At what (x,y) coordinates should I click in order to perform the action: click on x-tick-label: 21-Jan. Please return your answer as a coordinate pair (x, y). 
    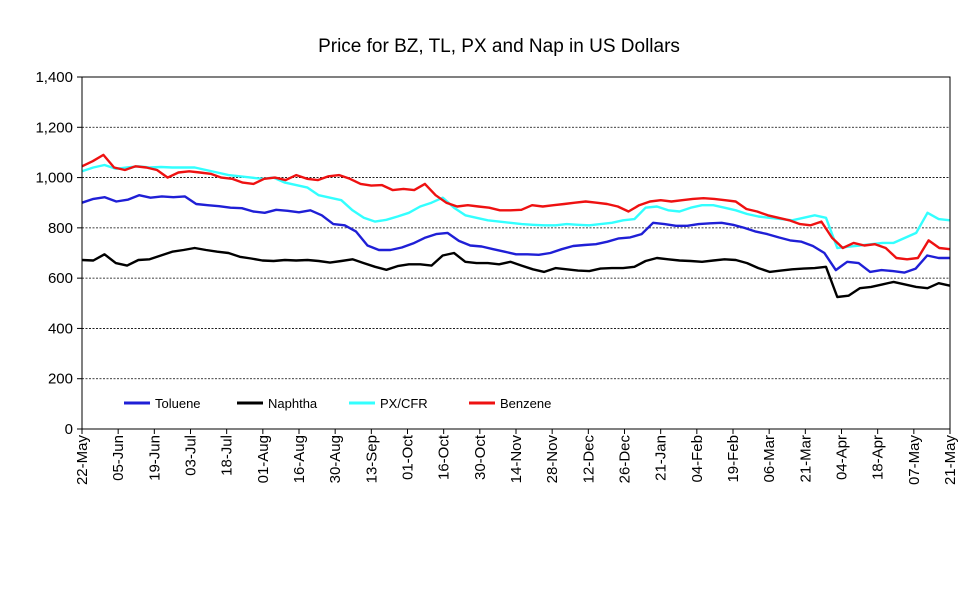
    Looking at the image, I should click on (661, 458).